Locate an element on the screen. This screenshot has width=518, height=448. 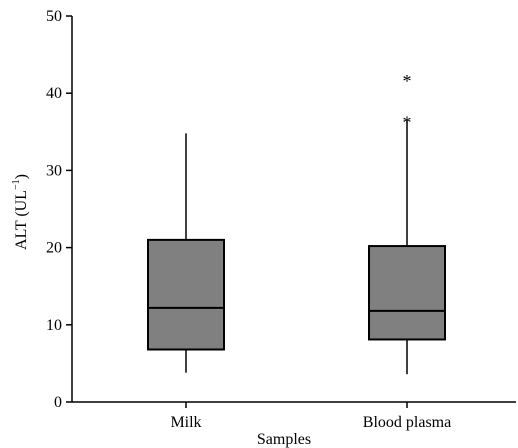
y-tick-label: 10 is located at coordinates (54, 325).